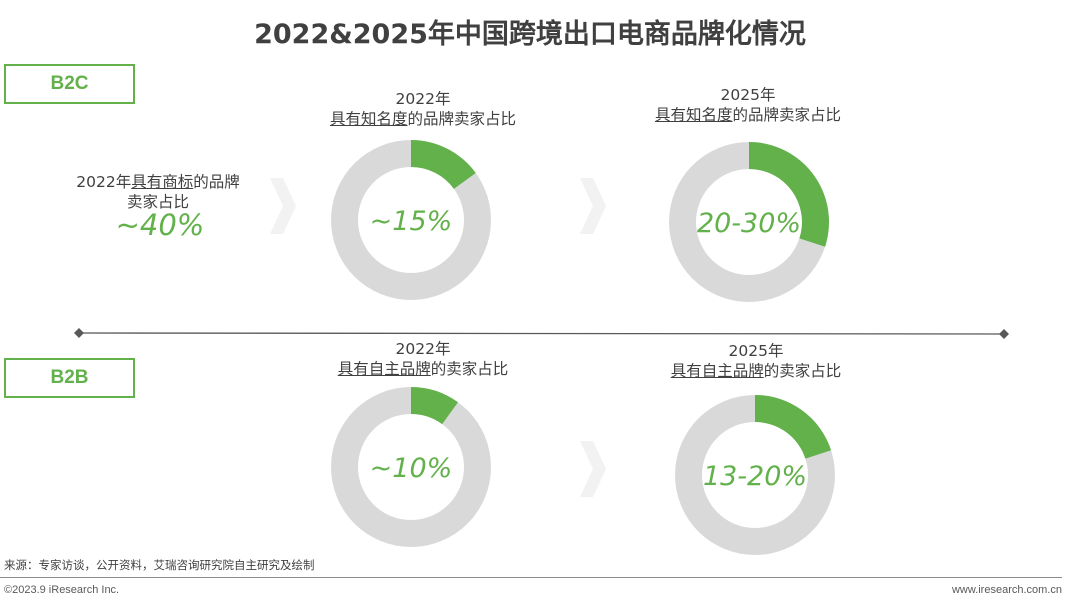  I want to click on b2c-trademark-caption: 2022年具有商标的品牌 卖家占比, so click(158, 192).